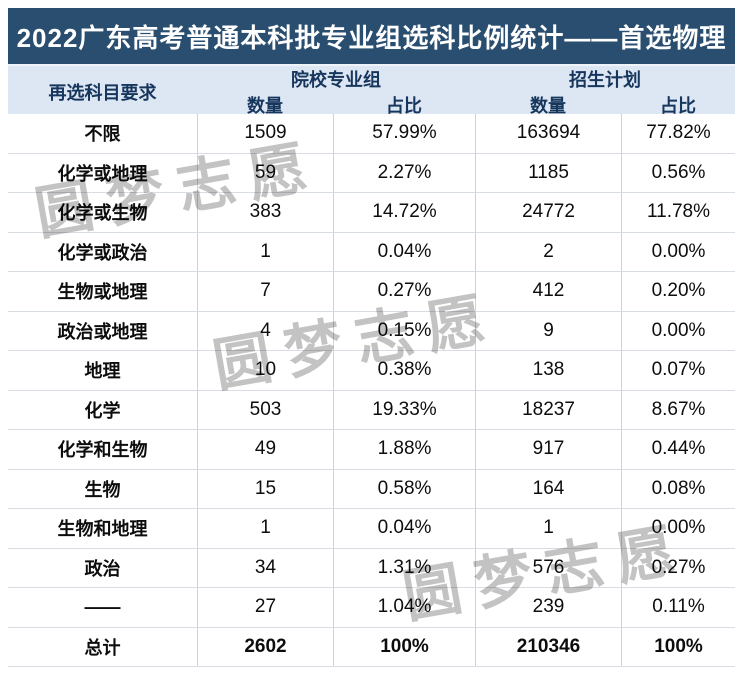 This screenshot has height=675, width=740. What do you see at coordinates (265, 133) in the screenshot?
I see `group-count-value: 1509` at bounding box center [265, 133].